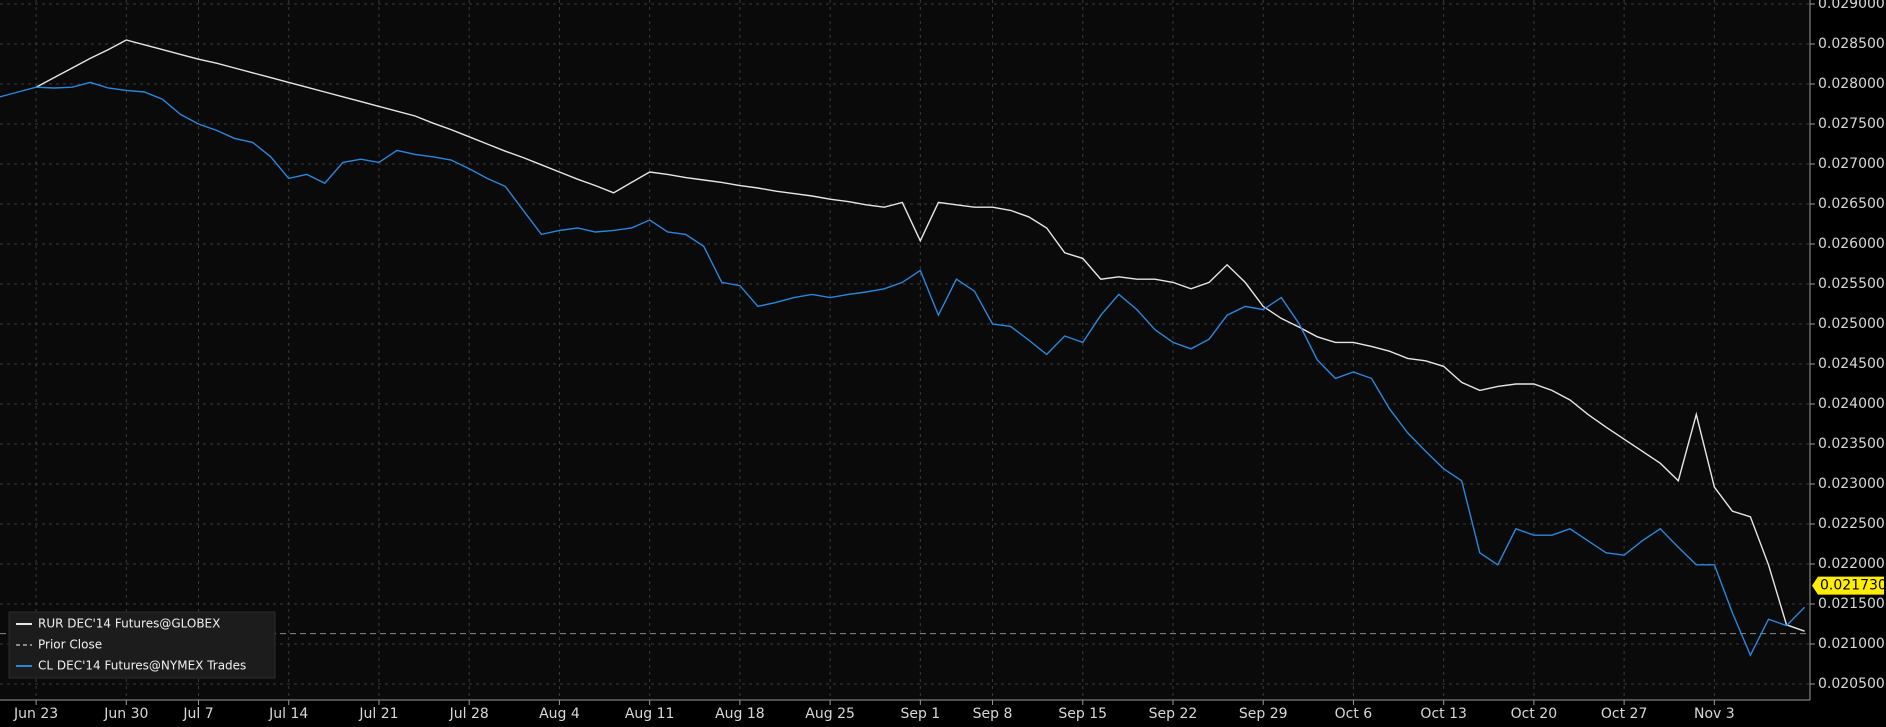 The image size is (1886, 727). What do you see at coordinates (1851, 364) in the screenshot?
I see `y-tick-label: 0.024500` at bounding box center [1851, 364].